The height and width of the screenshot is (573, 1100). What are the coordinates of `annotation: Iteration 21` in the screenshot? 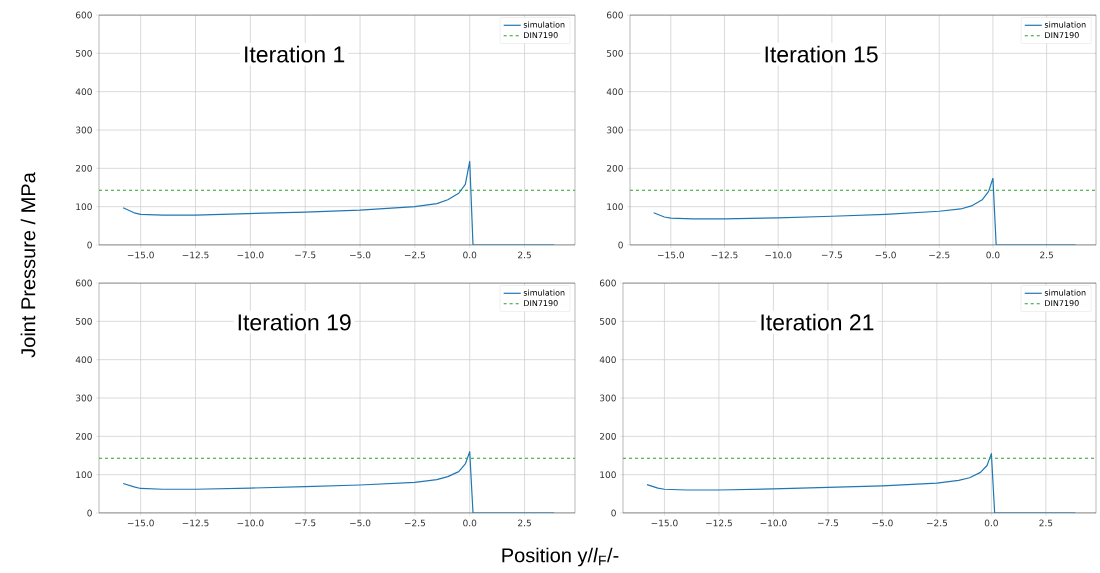 It's located at (817, 322).